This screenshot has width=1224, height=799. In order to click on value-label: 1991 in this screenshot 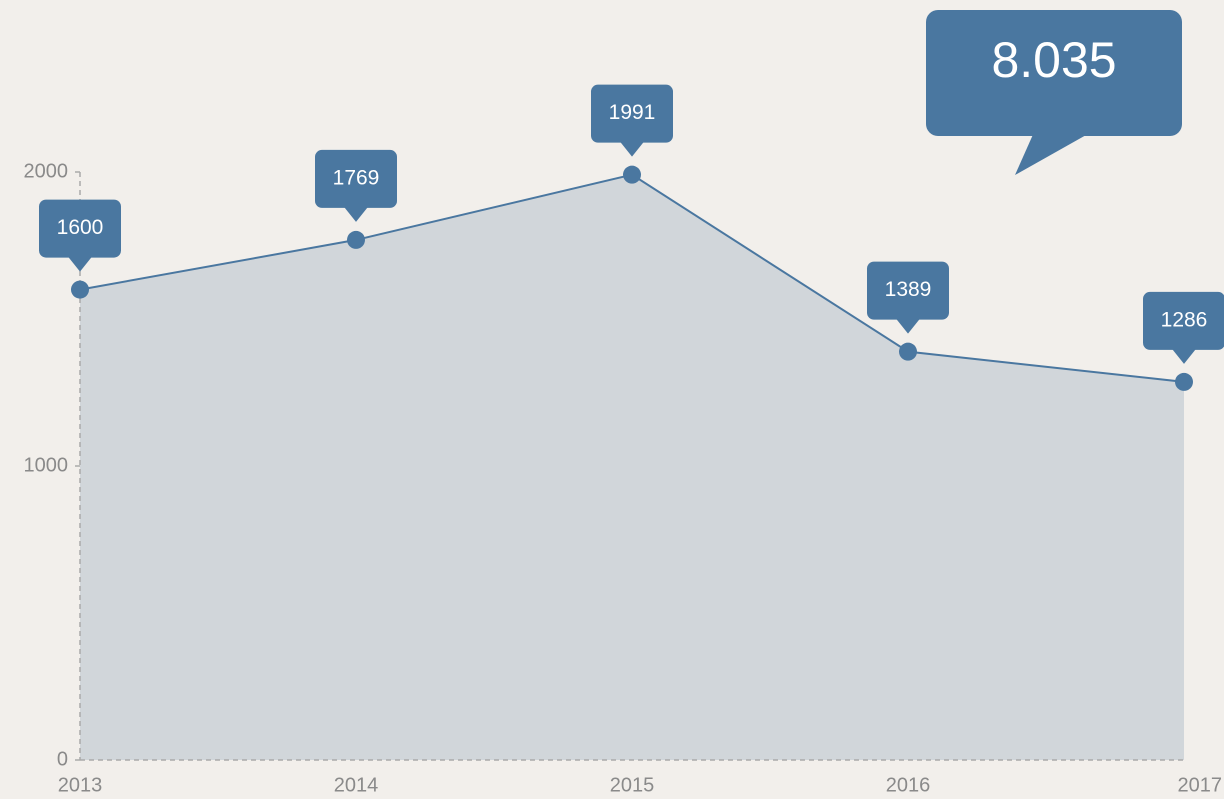, I will do `click(632, 120)`.